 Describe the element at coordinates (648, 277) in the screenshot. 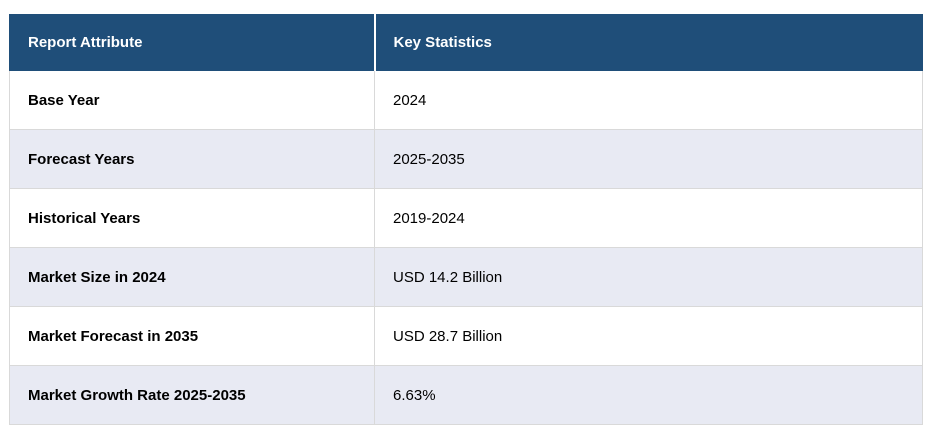

I see `value-cell-market-size: USD 14.2 Billion` at that location.